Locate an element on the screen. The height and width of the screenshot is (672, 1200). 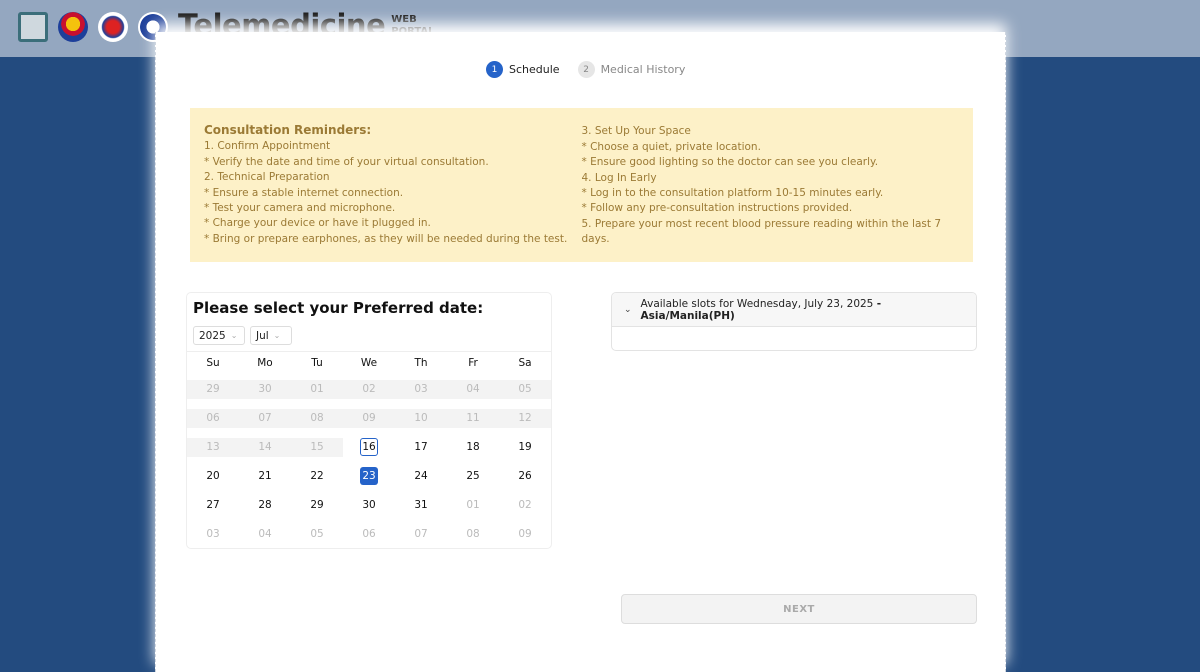
calendar-day: 23 is located at coordinates (369, 476).